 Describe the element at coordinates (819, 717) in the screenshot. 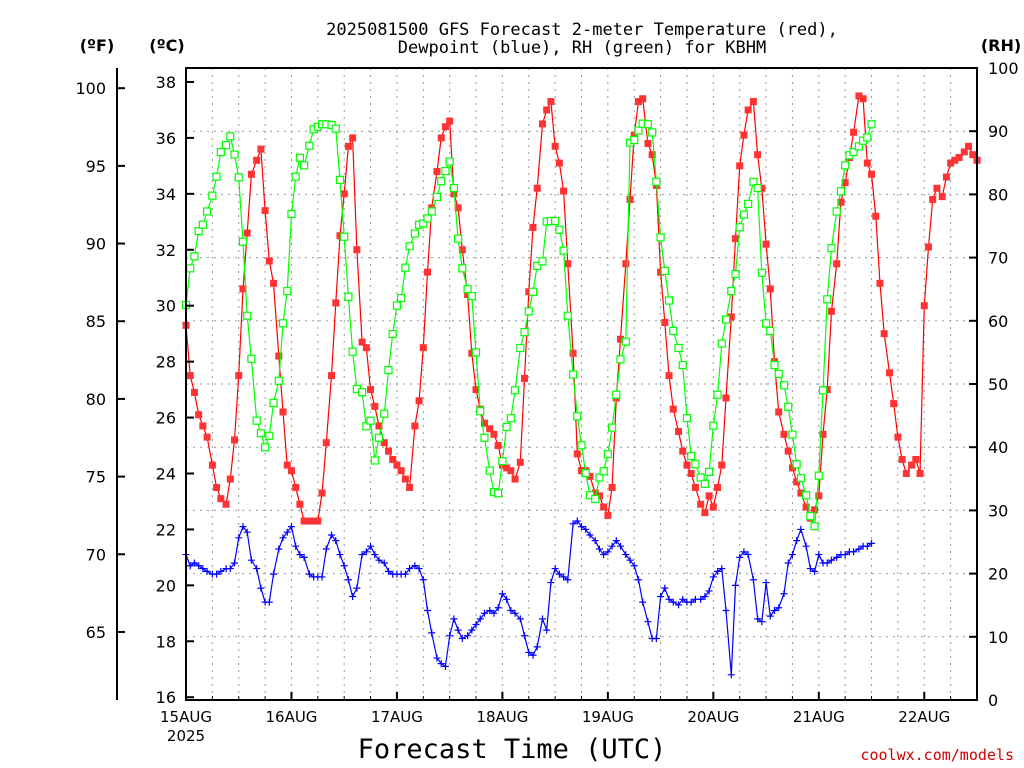

I see `tick-label-x: 21AUG` at that location.